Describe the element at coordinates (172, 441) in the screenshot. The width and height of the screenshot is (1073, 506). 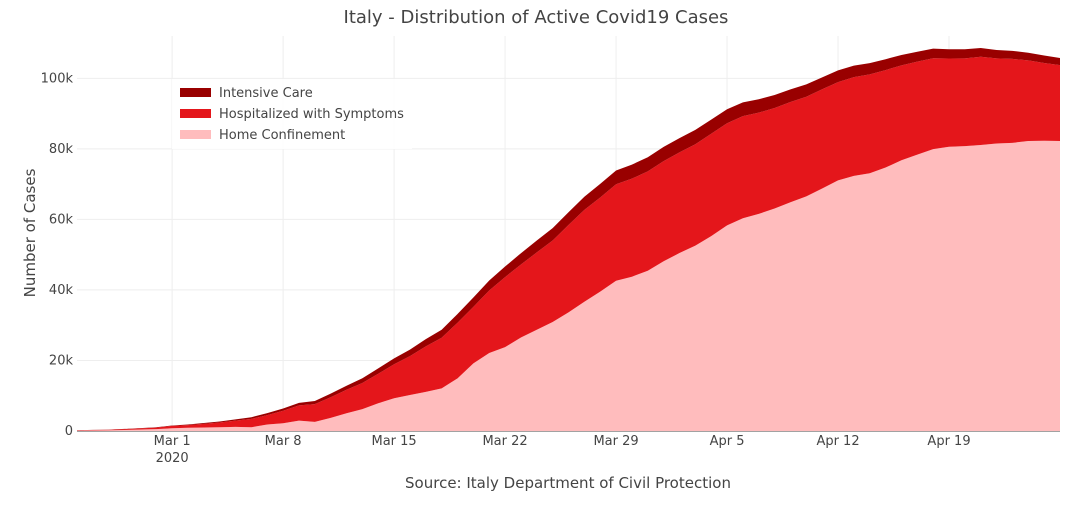
I see `x-tick-label: Mar 1` at that location.